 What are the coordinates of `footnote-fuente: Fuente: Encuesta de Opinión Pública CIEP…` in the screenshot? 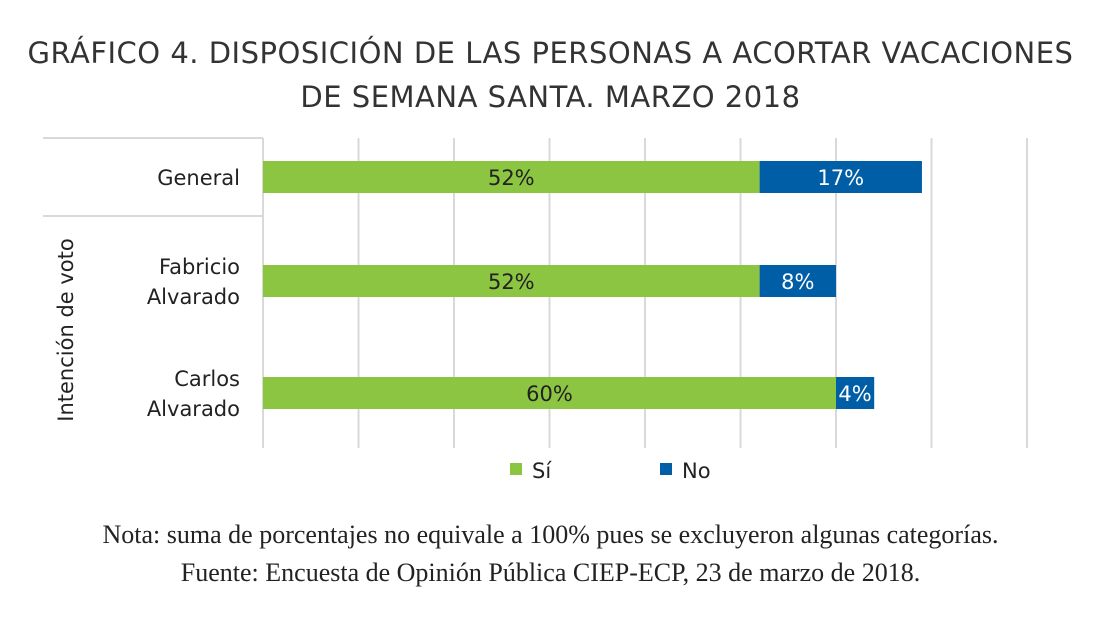 It's located at (550, 572).